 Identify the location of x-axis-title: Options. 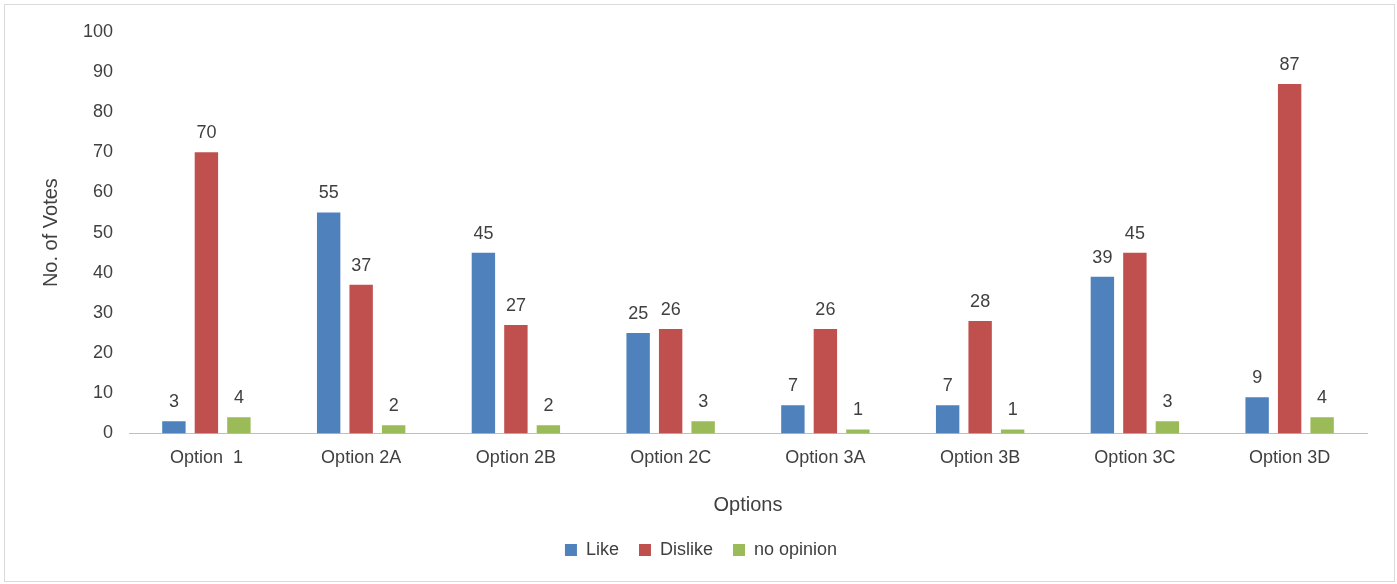
(748, 503).